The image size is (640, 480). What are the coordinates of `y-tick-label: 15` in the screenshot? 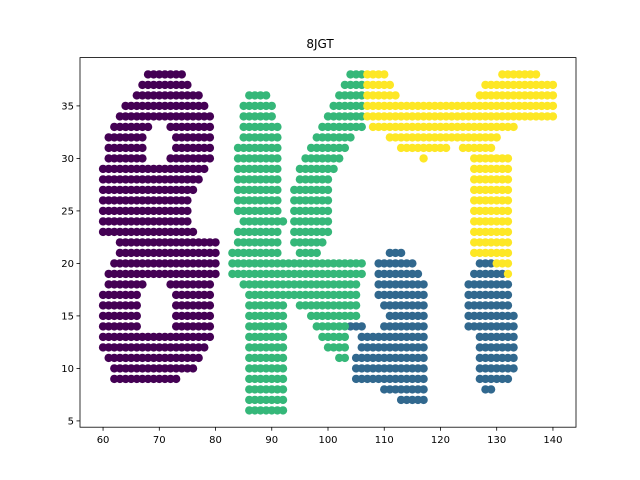 It's located at (67, 316).